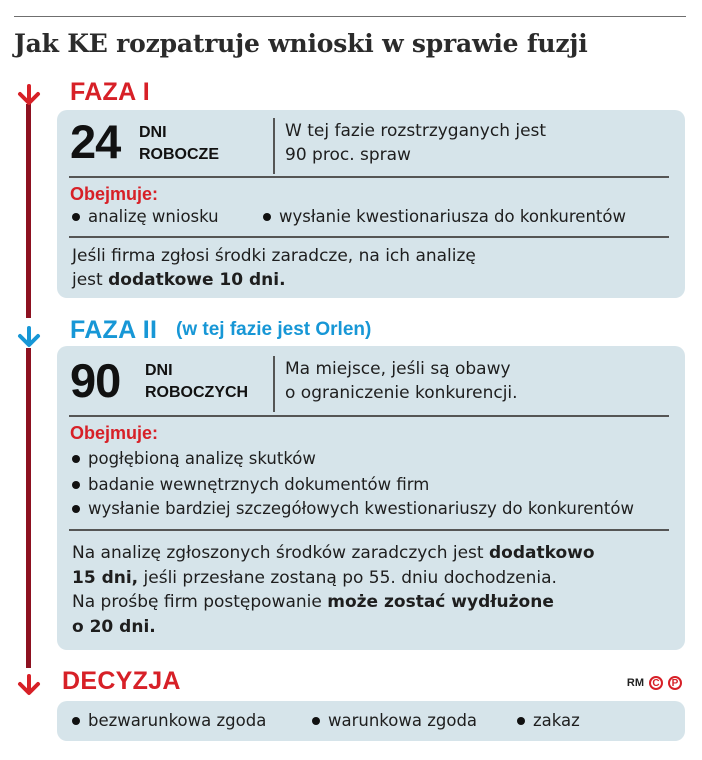  I want to click on phase1-note-emphasis: dodatkowe 10 dni., so click(197, 280).